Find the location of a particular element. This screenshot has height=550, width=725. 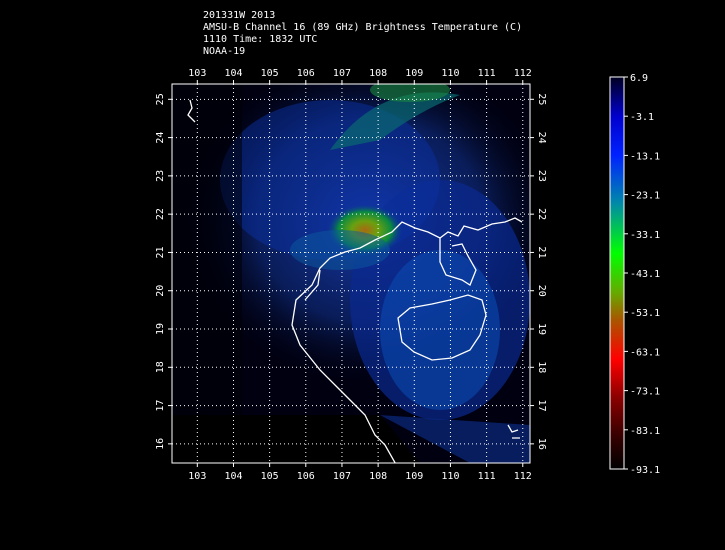

lon-label-top: 108 is located at coordinates (378, 73).